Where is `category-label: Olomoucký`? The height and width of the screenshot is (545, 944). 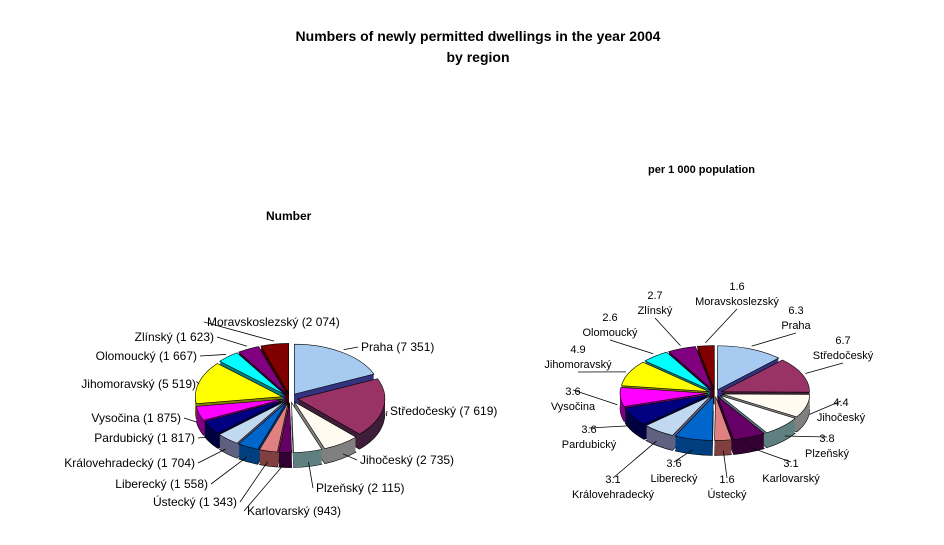 category-label: Olomoucký is located at coordinates (610, 333).